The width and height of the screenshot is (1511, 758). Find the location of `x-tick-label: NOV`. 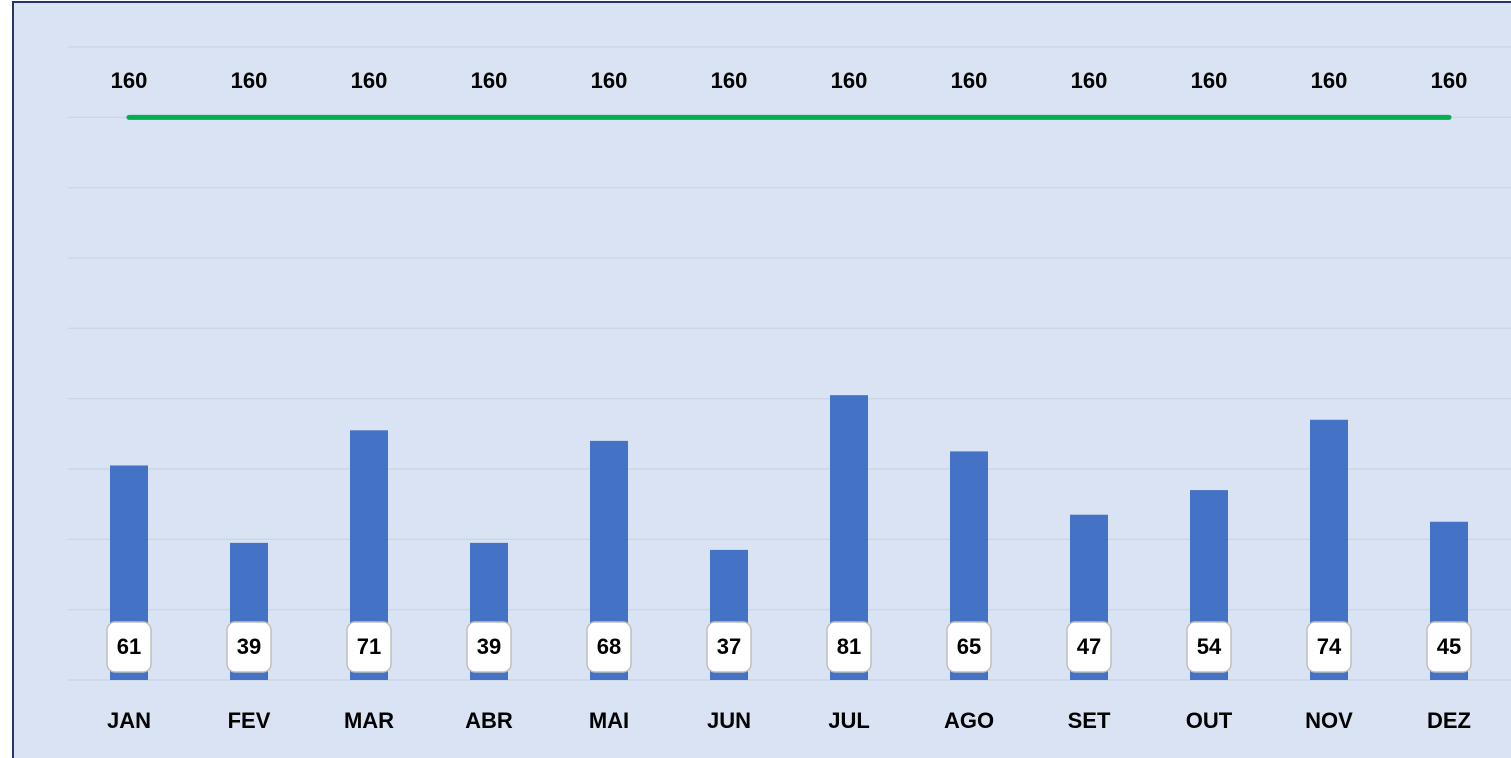

x-tick-label: NOV is located at coordinates (1329, 720).